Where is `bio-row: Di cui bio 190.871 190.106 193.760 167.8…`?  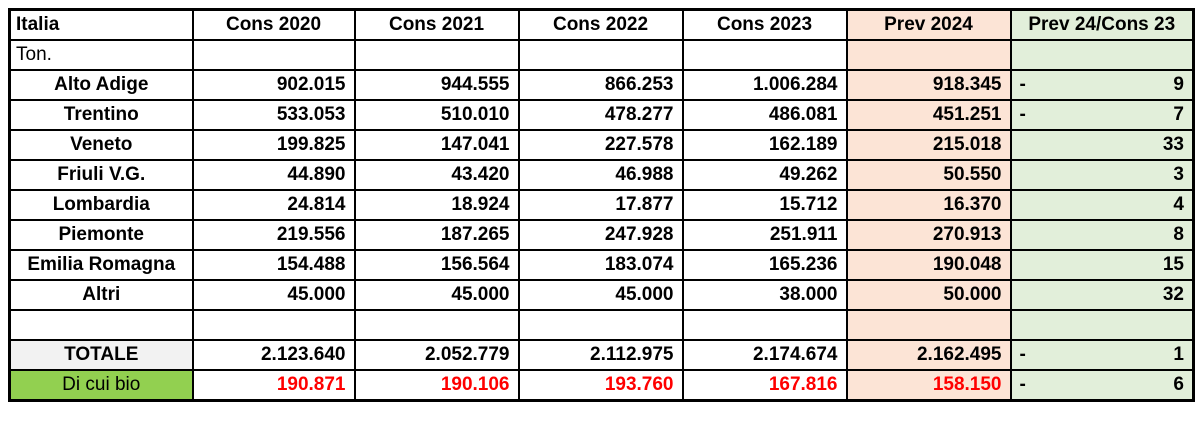 bio-row: Di cui bio 190.871 190.106 193.760 167.8… is located at coordinates (601, 385).